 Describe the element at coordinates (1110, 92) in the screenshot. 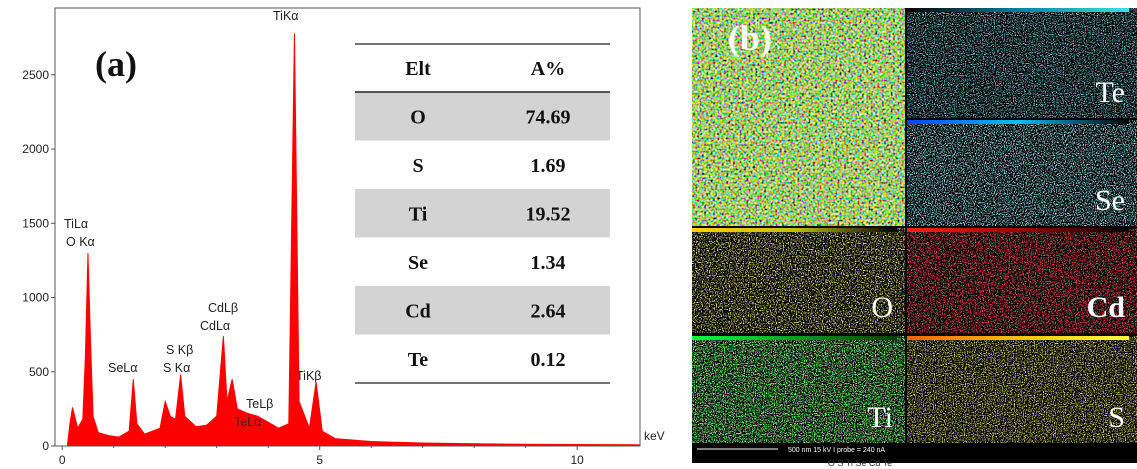

I see `map-label: Te` at that location.